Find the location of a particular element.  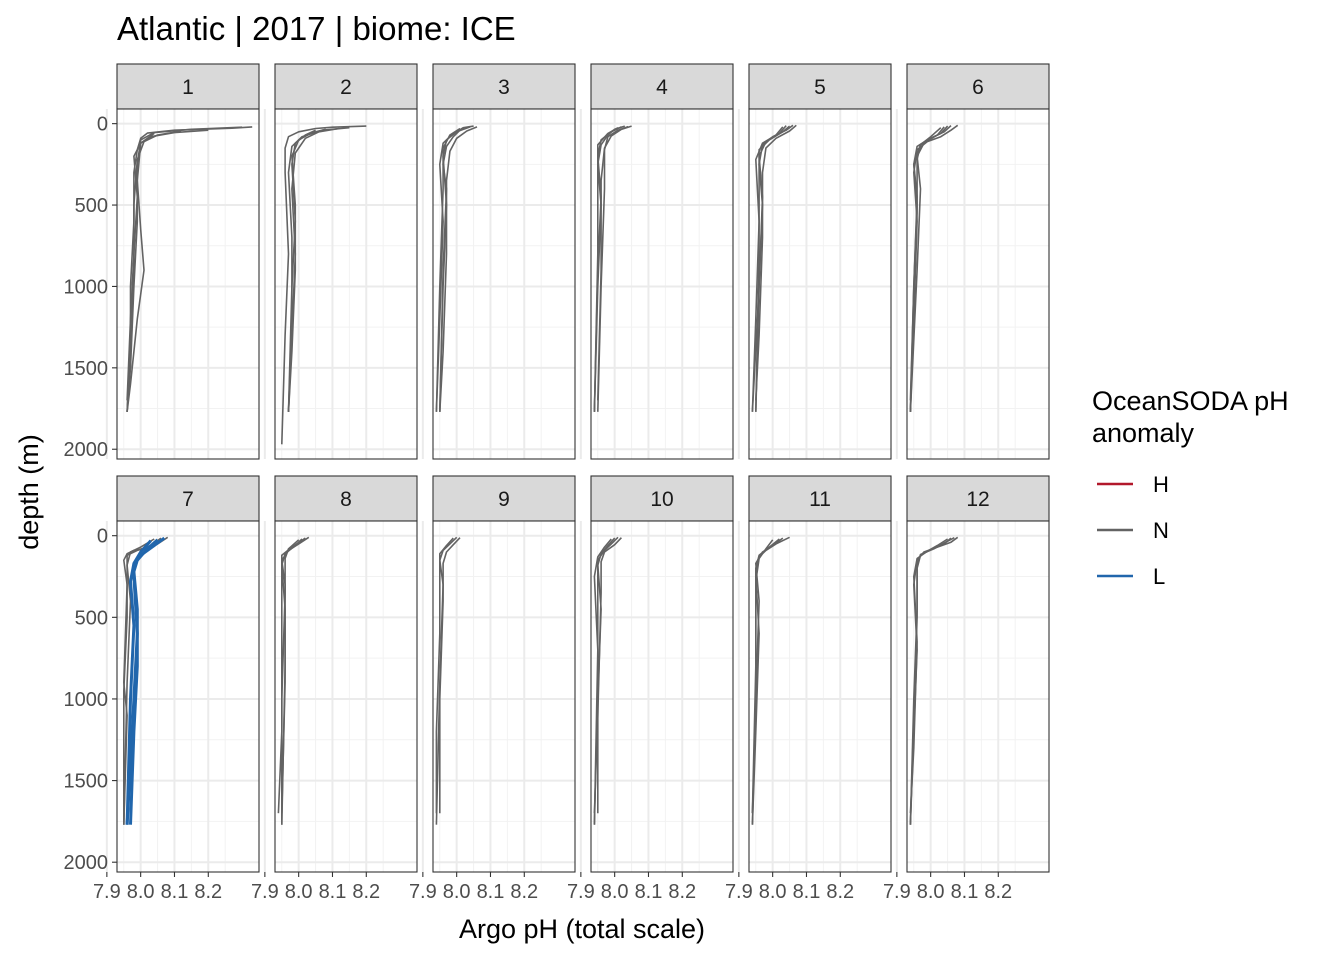

facet-strip-label: 9 is located at coordinates (504, 499).